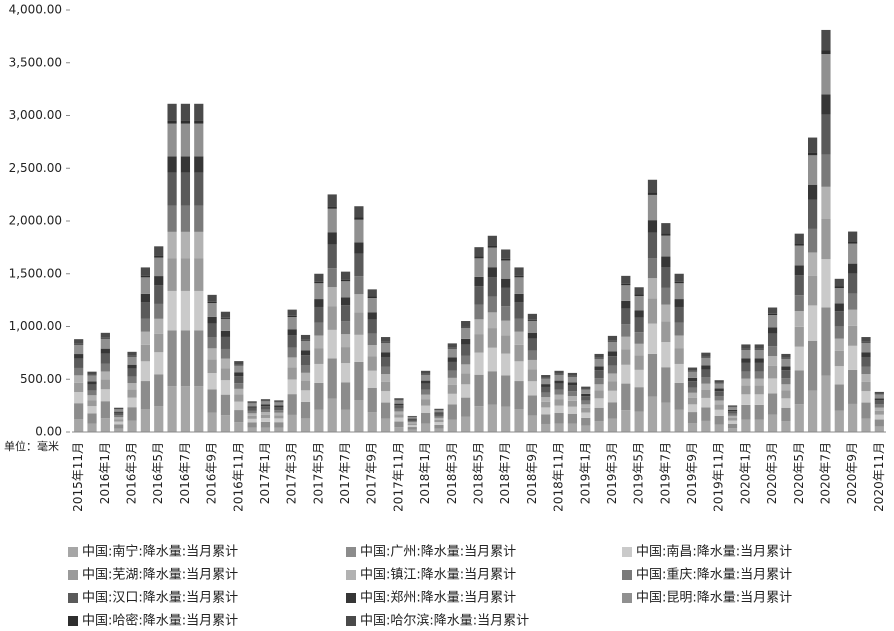 This screenshot has height=631, width=894. Describe the element at coordinates (35, 10) in the screenshot. I see `y-tick-label: 4,000.00` at that location.